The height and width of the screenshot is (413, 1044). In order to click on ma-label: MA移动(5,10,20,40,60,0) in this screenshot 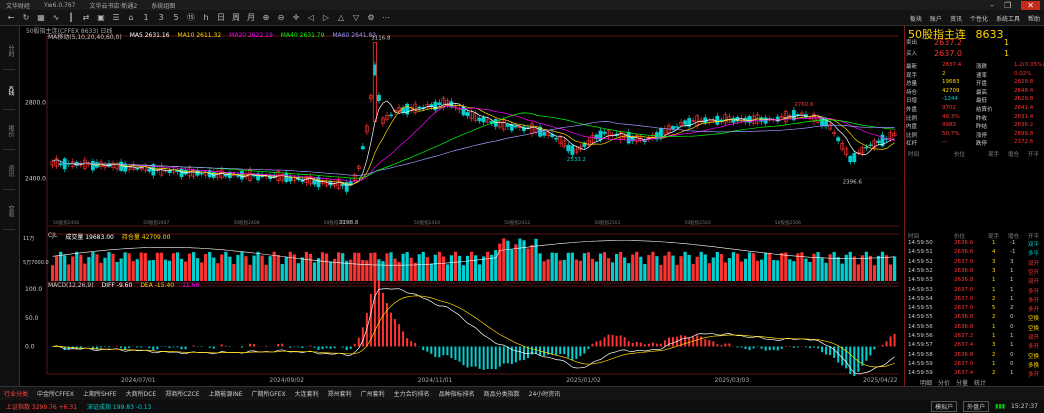, I will do `click(85, 37)`.